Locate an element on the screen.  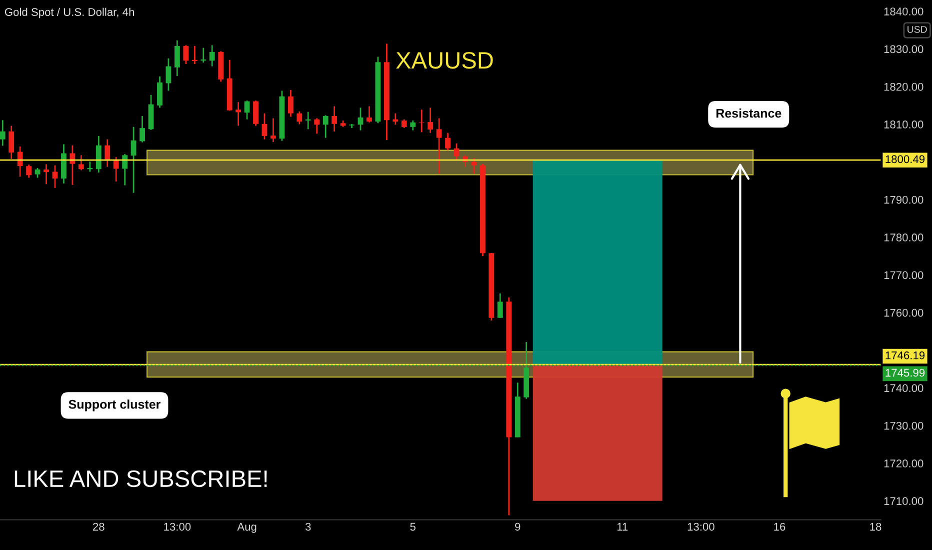
annotation: LIKE AND SUBSCRIBE! is located at coordinates (140, 479).